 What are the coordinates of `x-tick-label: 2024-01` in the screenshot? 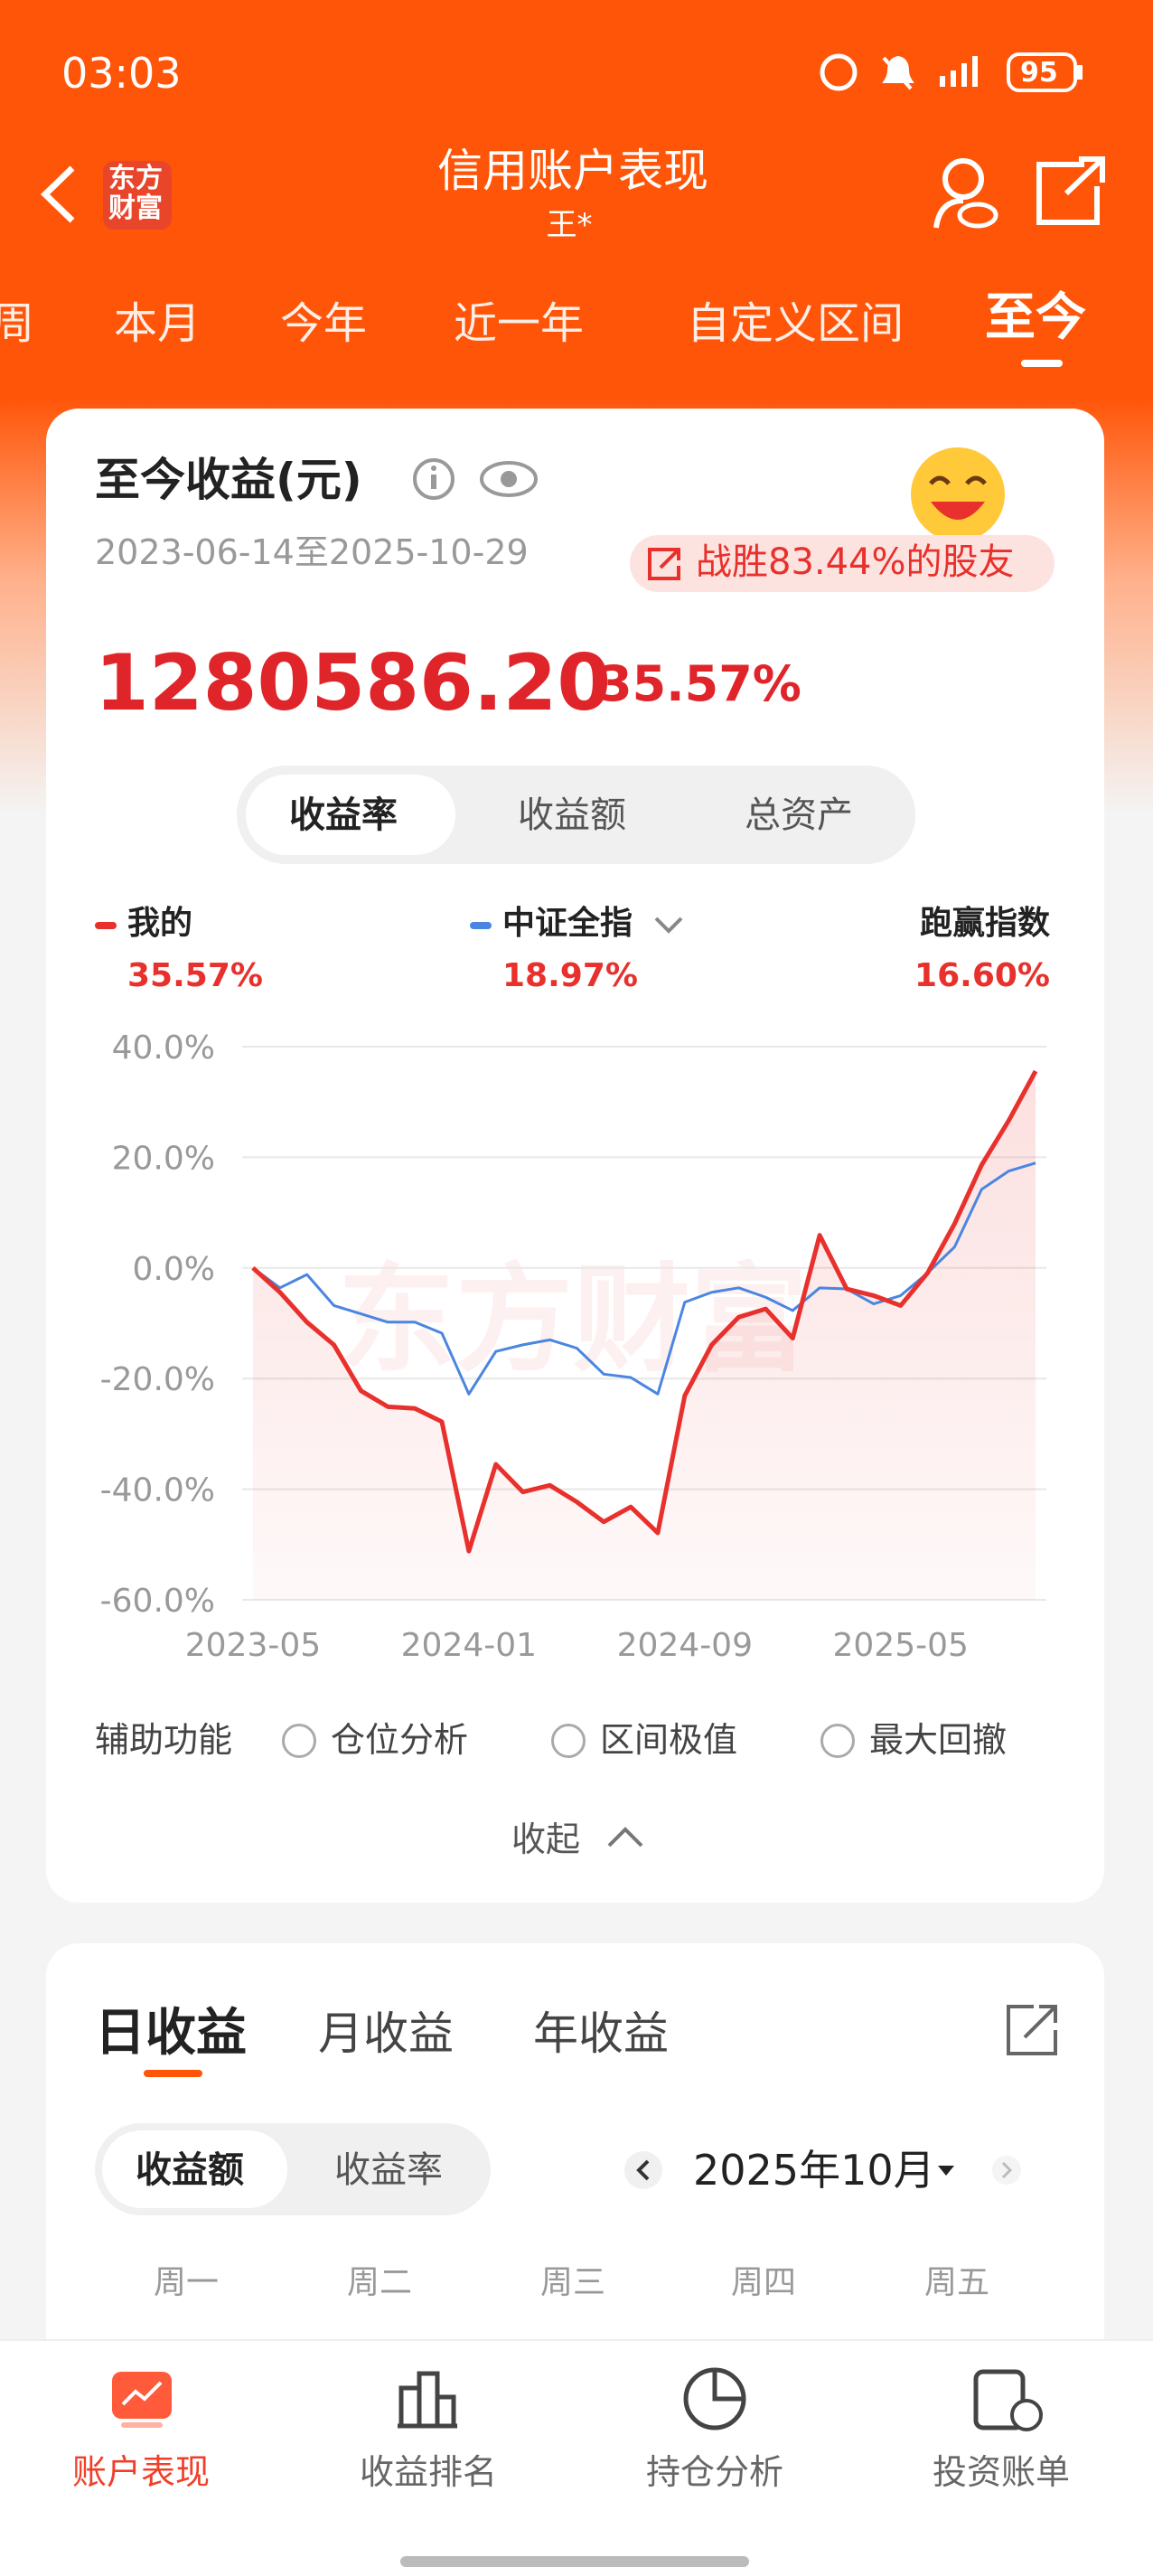 It's located at (469, 1646).